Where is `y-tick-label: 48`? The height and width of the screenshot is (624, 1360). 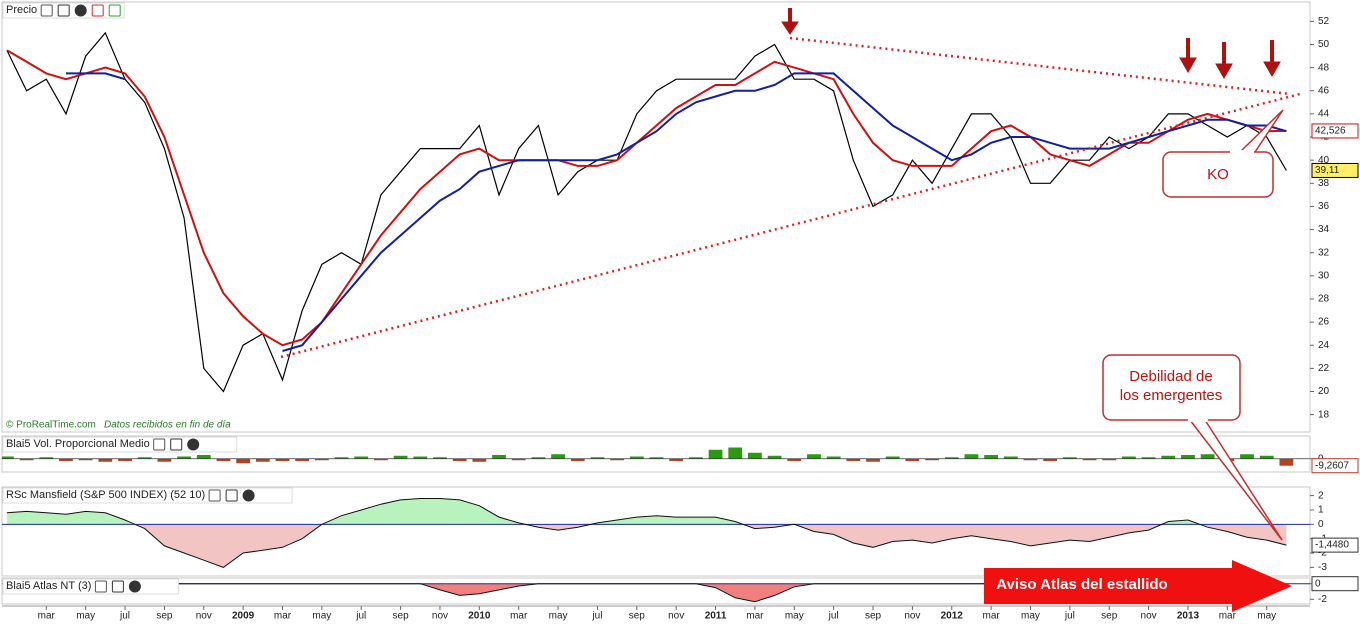 y-tick-label: 48 is located at coordinates (1324, 67).